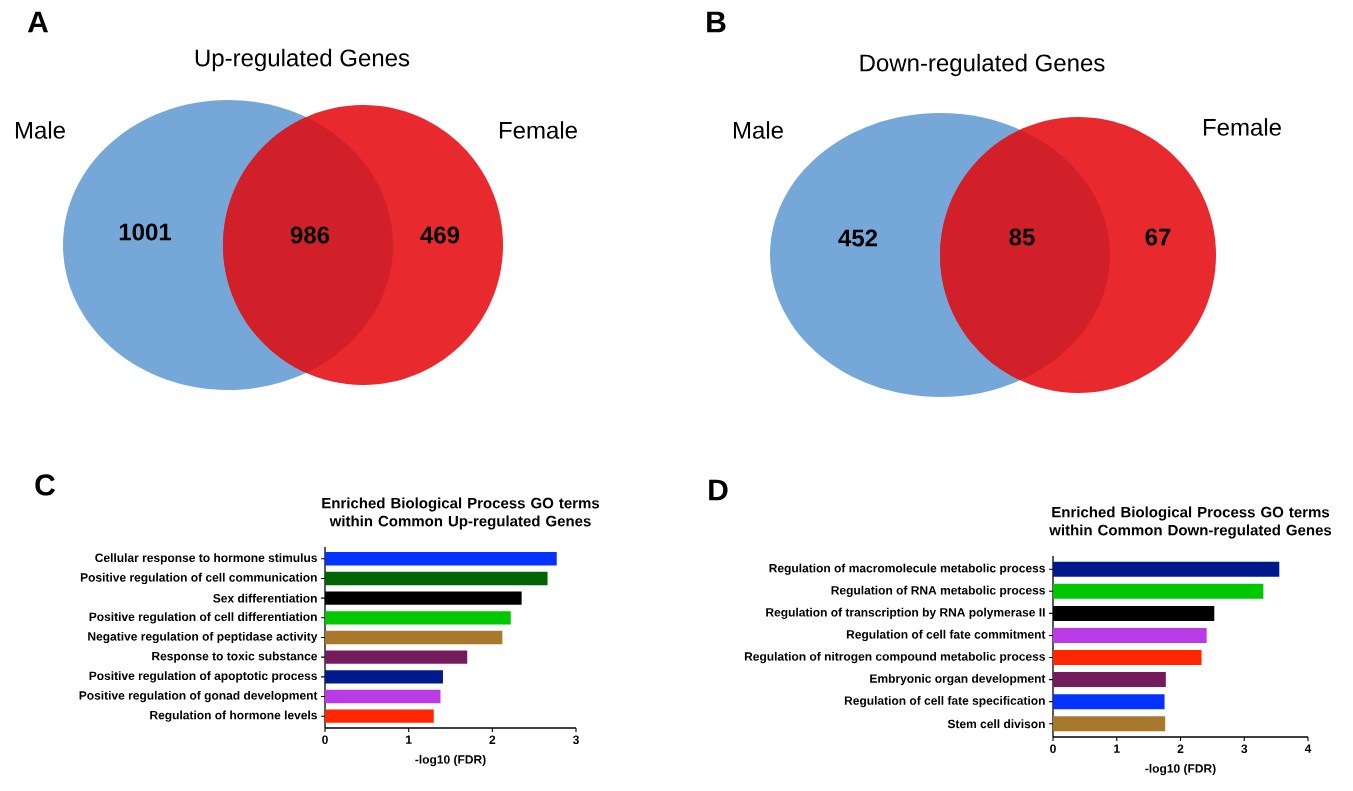 The width and height of the screenshot is (1353, 791). I want to click on chart-title: Enriched Biological Process GO terms within Common Up-regulated Genes, so click(461, 513).